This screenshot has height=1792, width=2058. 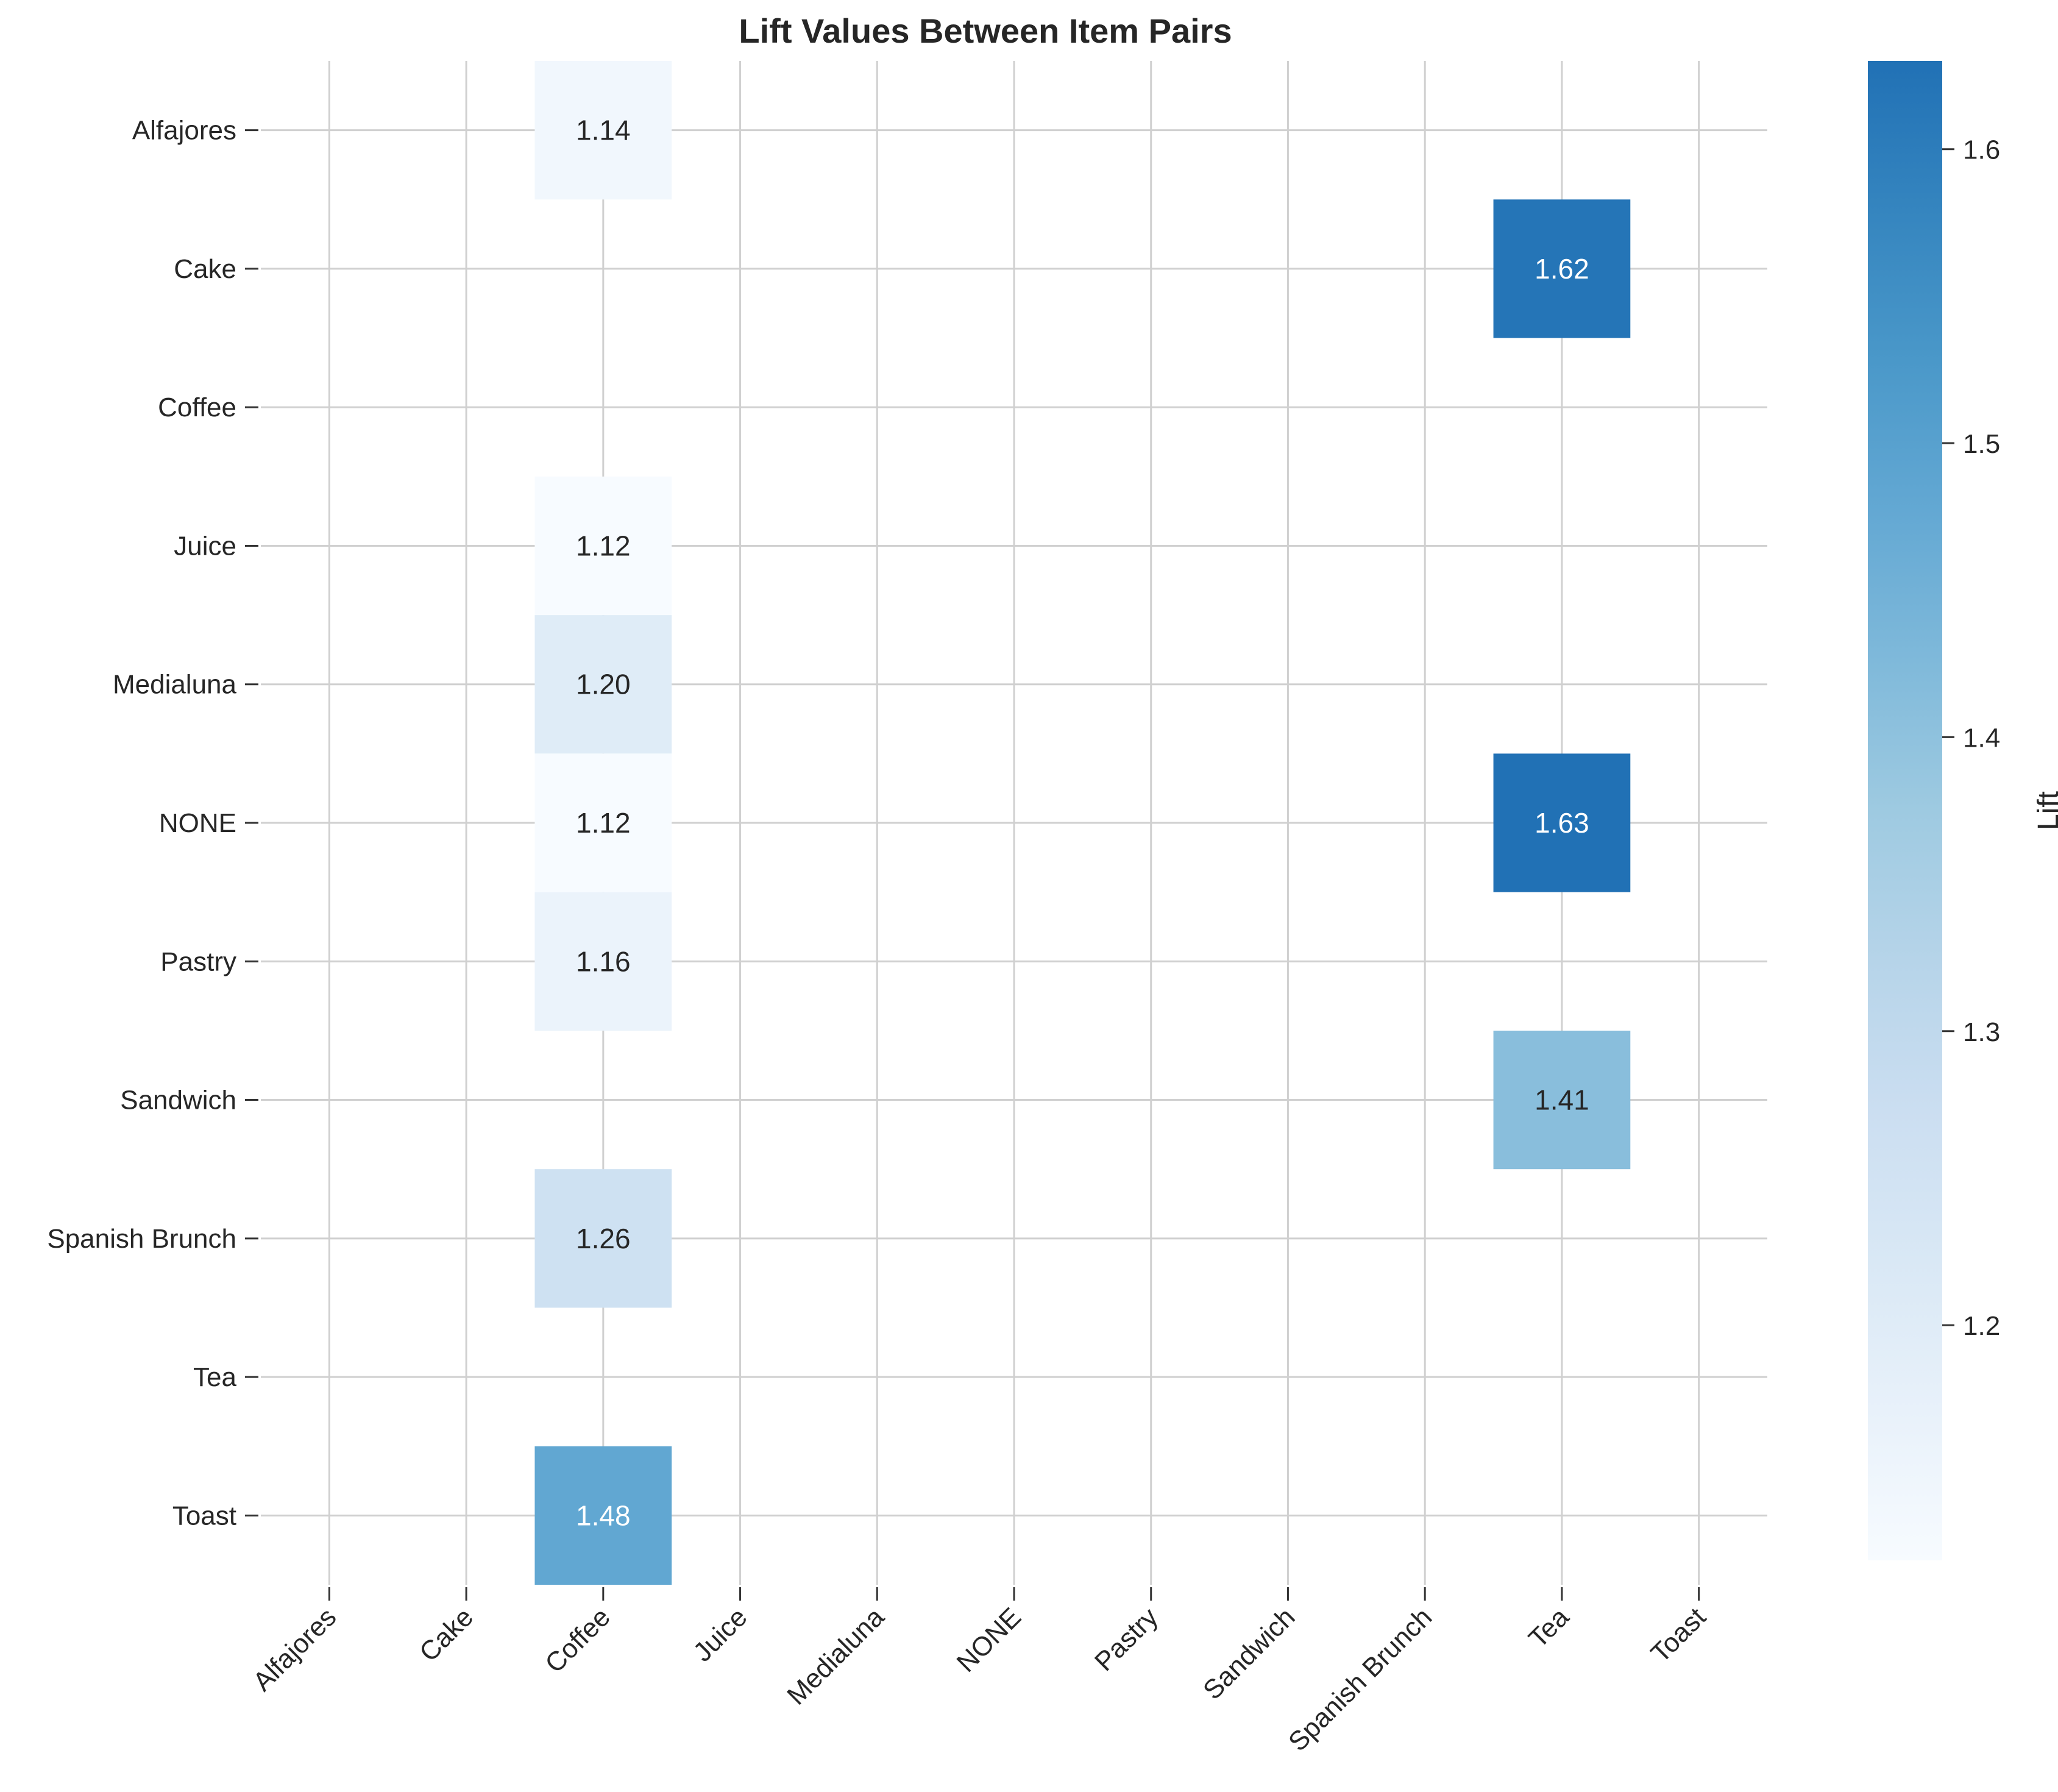 I want to click on cell-value-label: 1.26, so click(x=603, y=1238).